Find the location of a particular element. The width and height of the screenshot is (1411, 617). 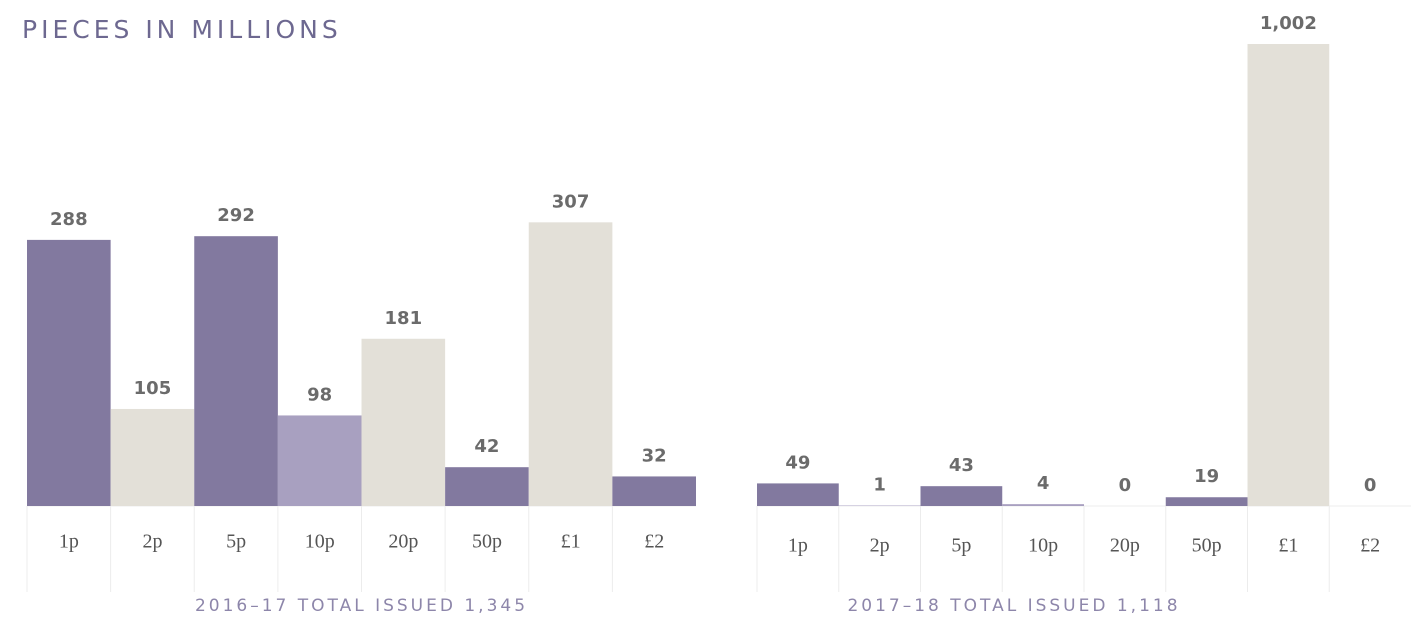

value-label: 4 is located at coordinates (1043, 483).